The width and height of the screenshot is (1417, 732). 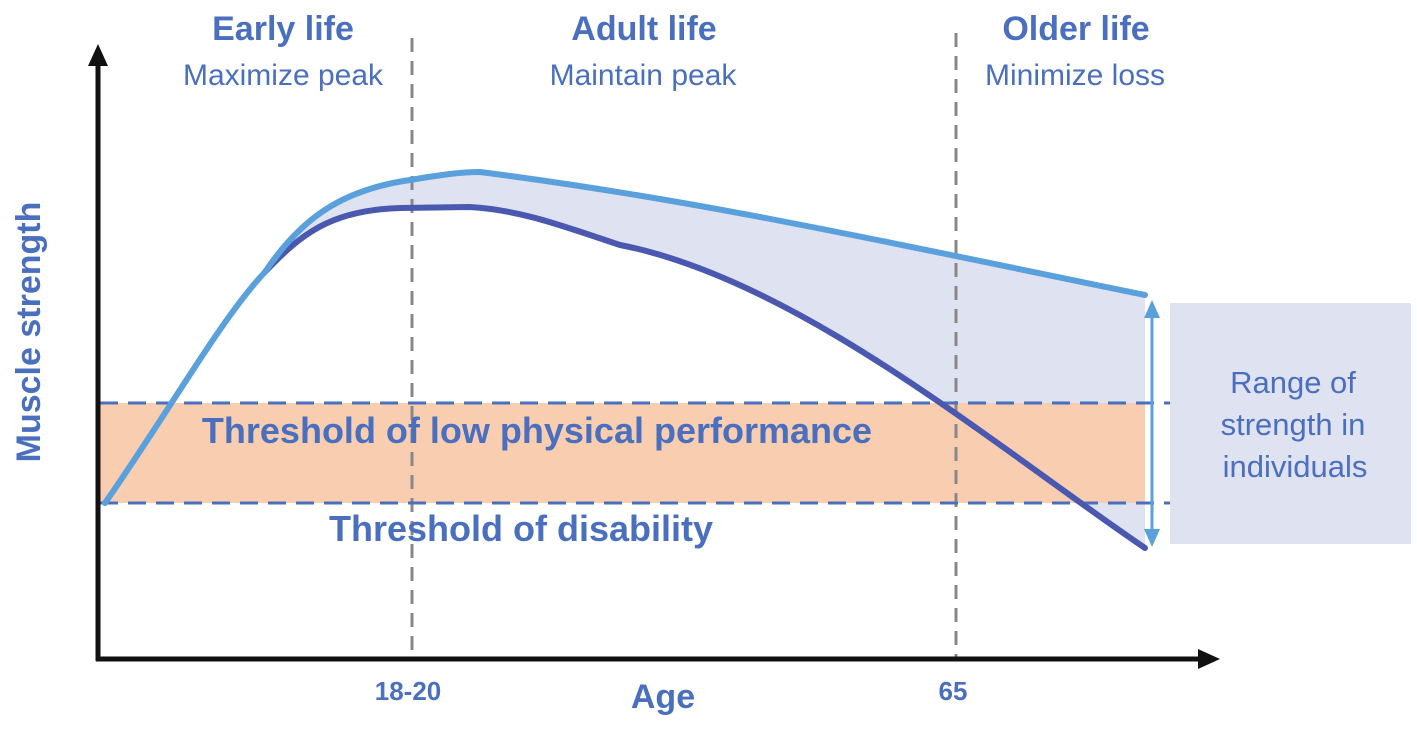 I want to click on range-label-line-2: strength in, so click(x=1293, y=424).